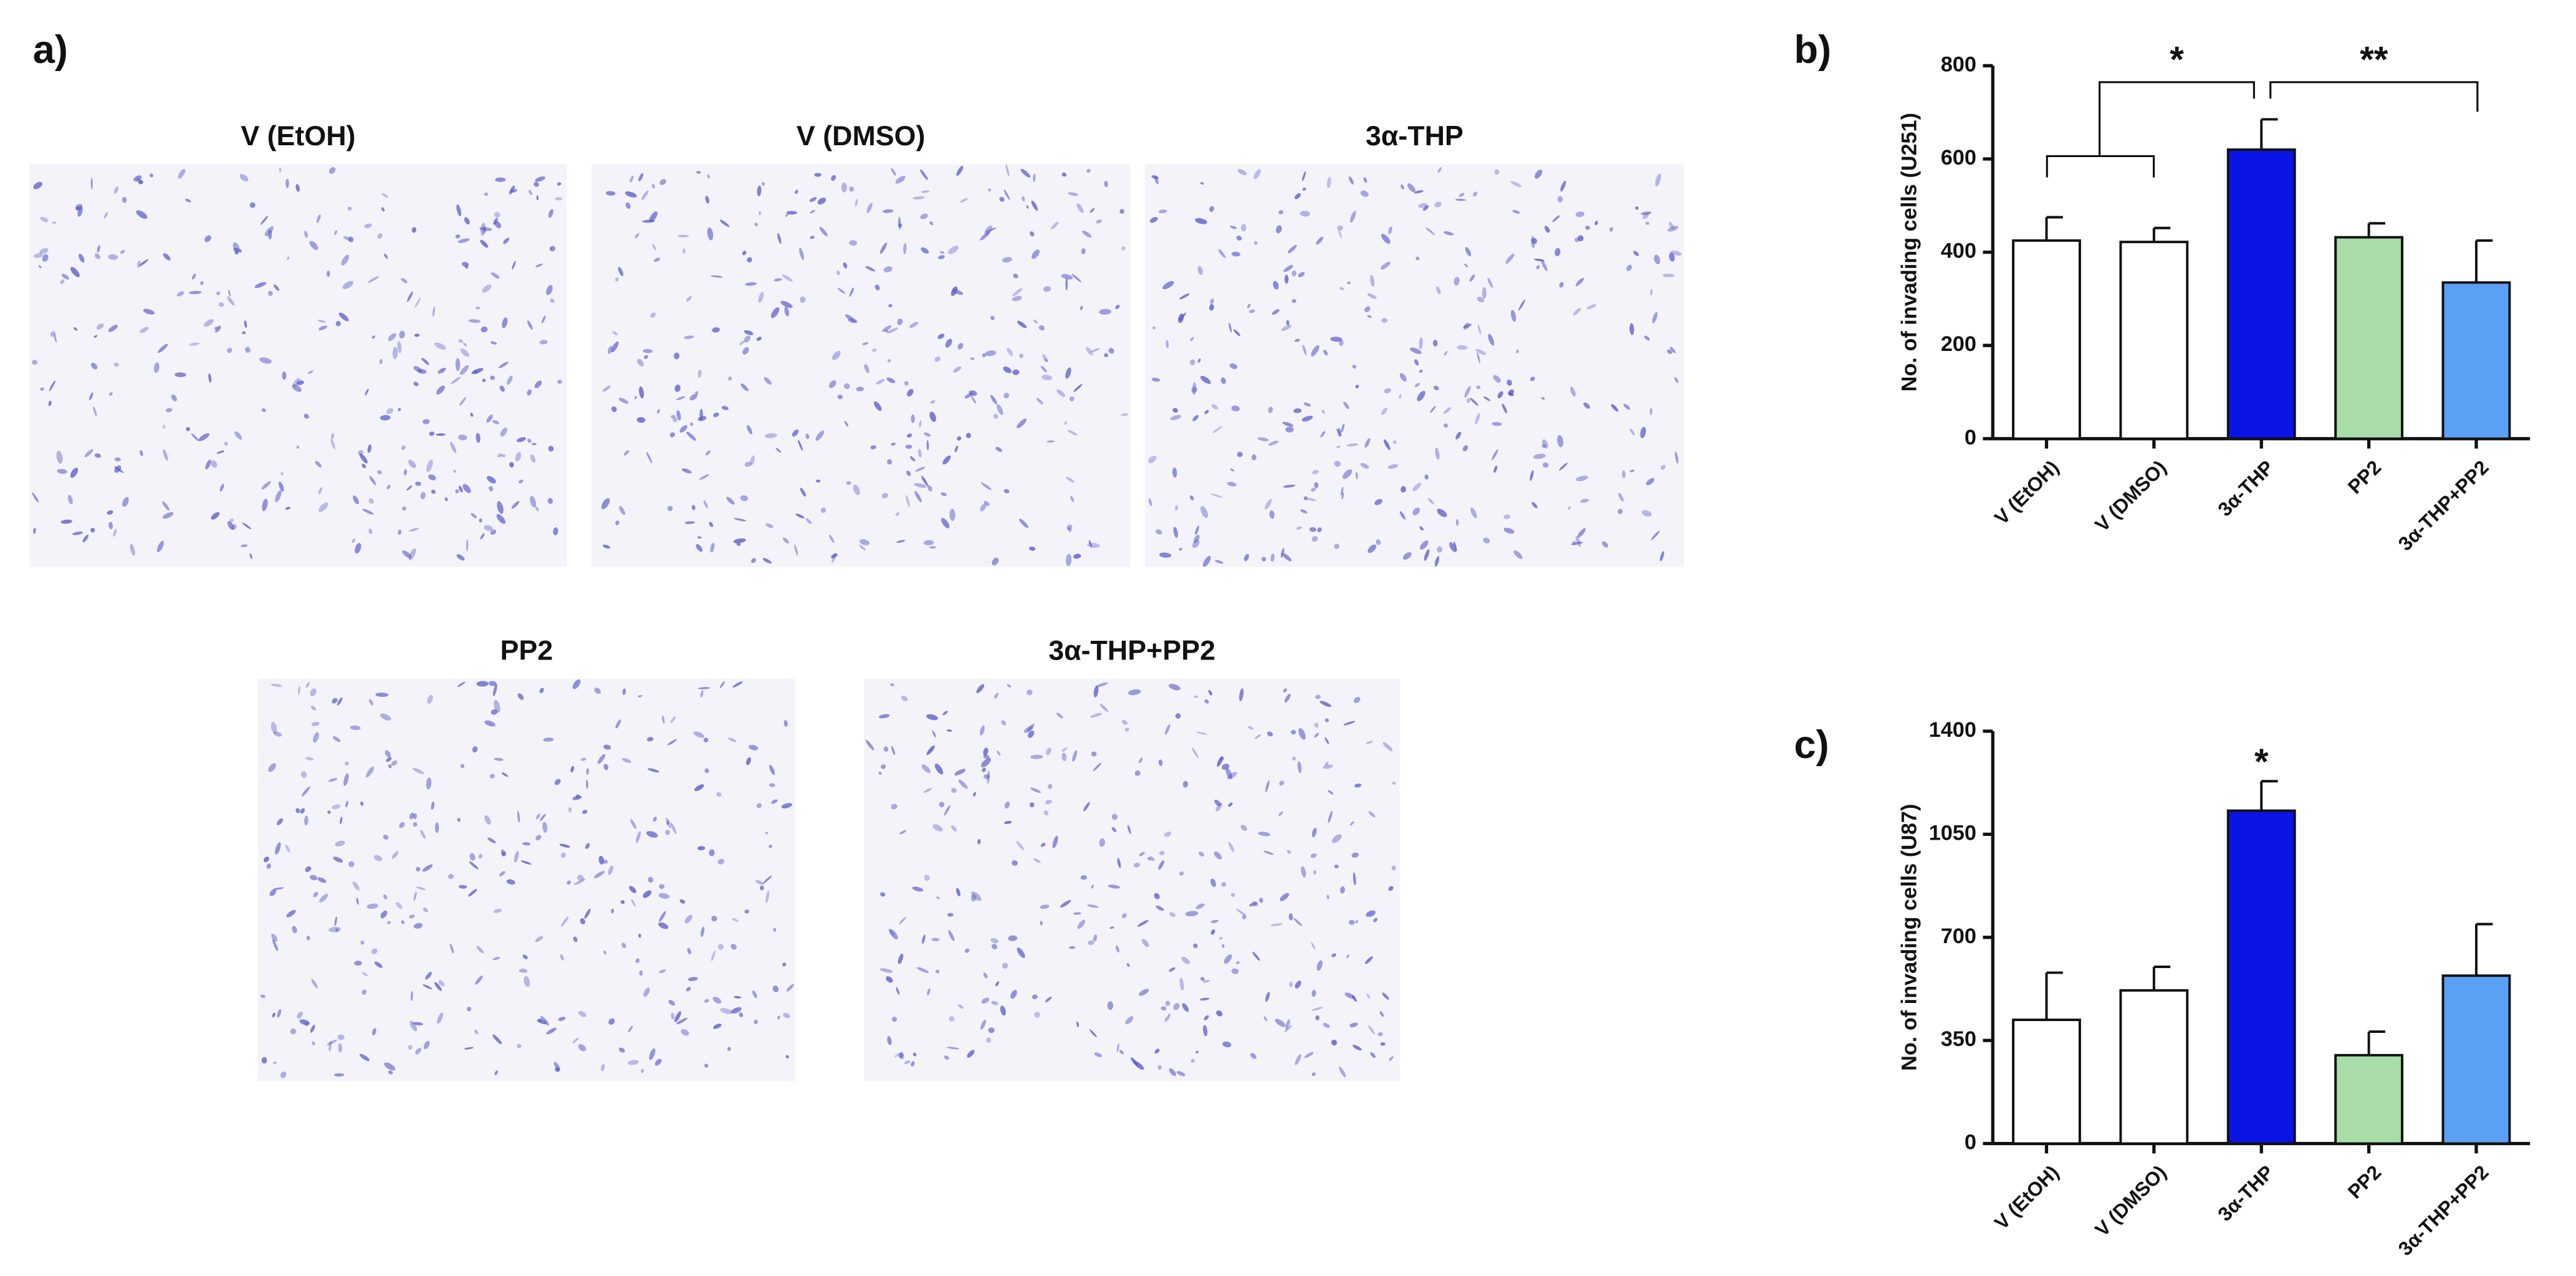 This screenshot has width=2576, height=1276. I want to click on image-title: PP2, so click(527, 650).